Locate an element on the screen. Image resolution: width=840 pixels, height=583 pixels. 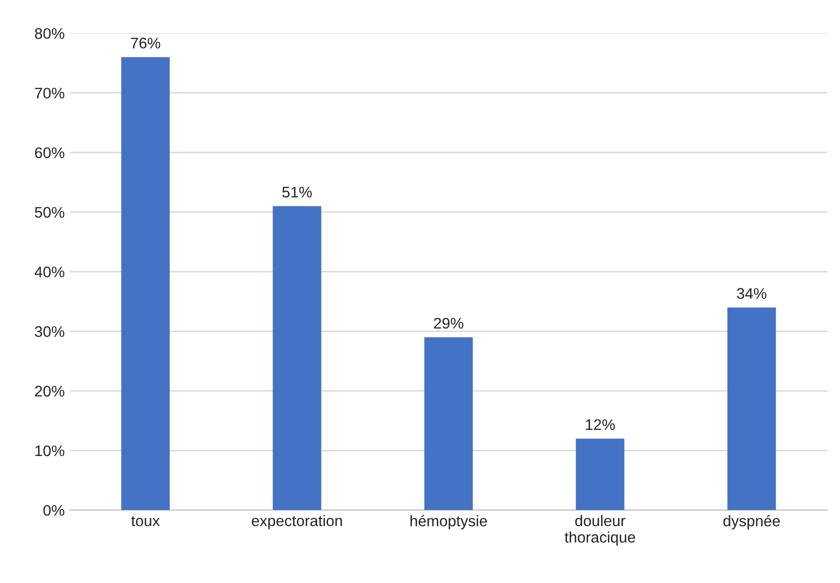
x-tick-label: douleur thoracique is located at coordinates (600, 530).